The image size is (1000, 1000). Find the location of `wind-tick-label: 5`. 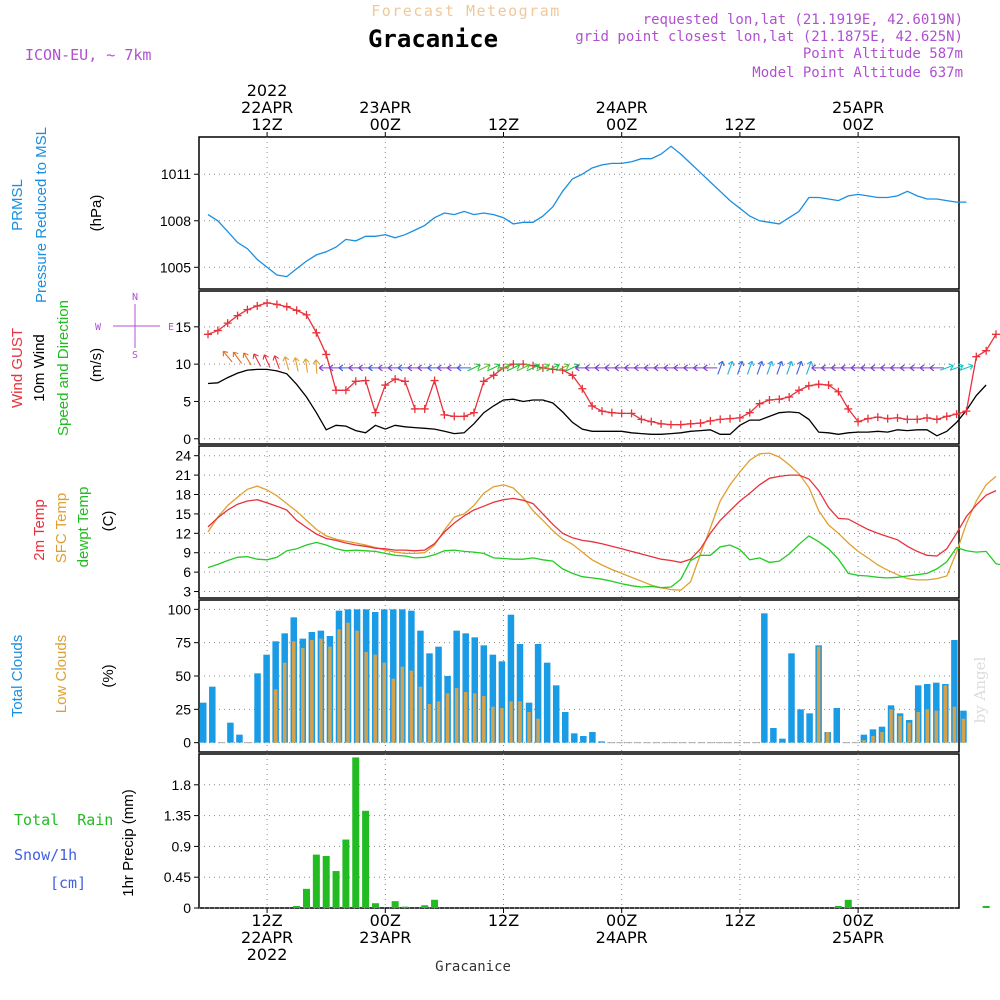

wind-tick-label: 5 is located at coordinates (187, 401).